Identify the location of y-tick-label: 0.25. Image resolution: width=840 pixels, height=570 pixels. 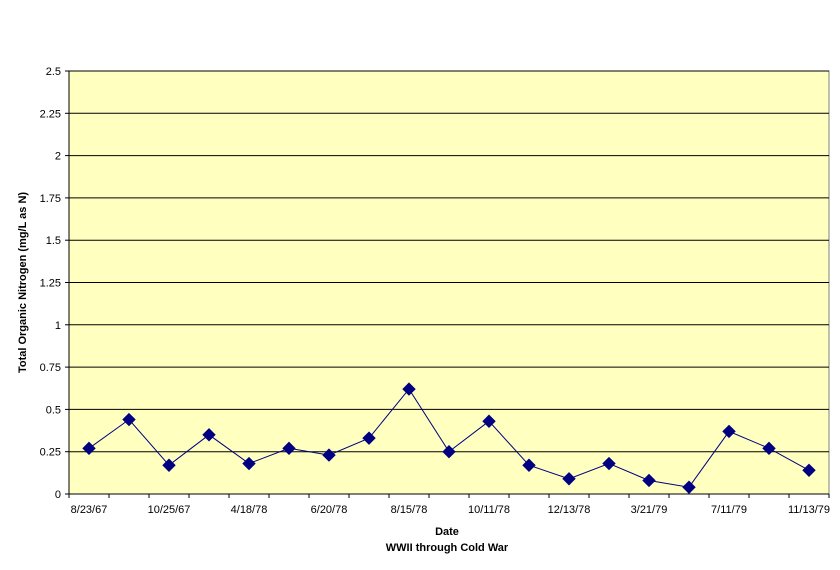
(50, 453).